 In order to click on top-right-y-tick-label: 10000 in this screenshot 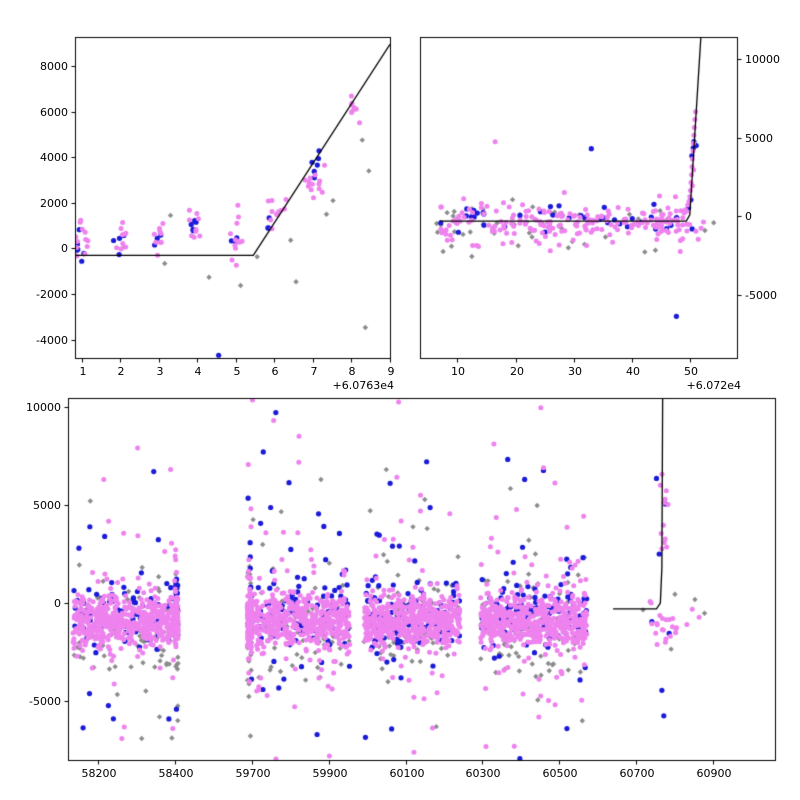, I will do `click(762, 59)`.